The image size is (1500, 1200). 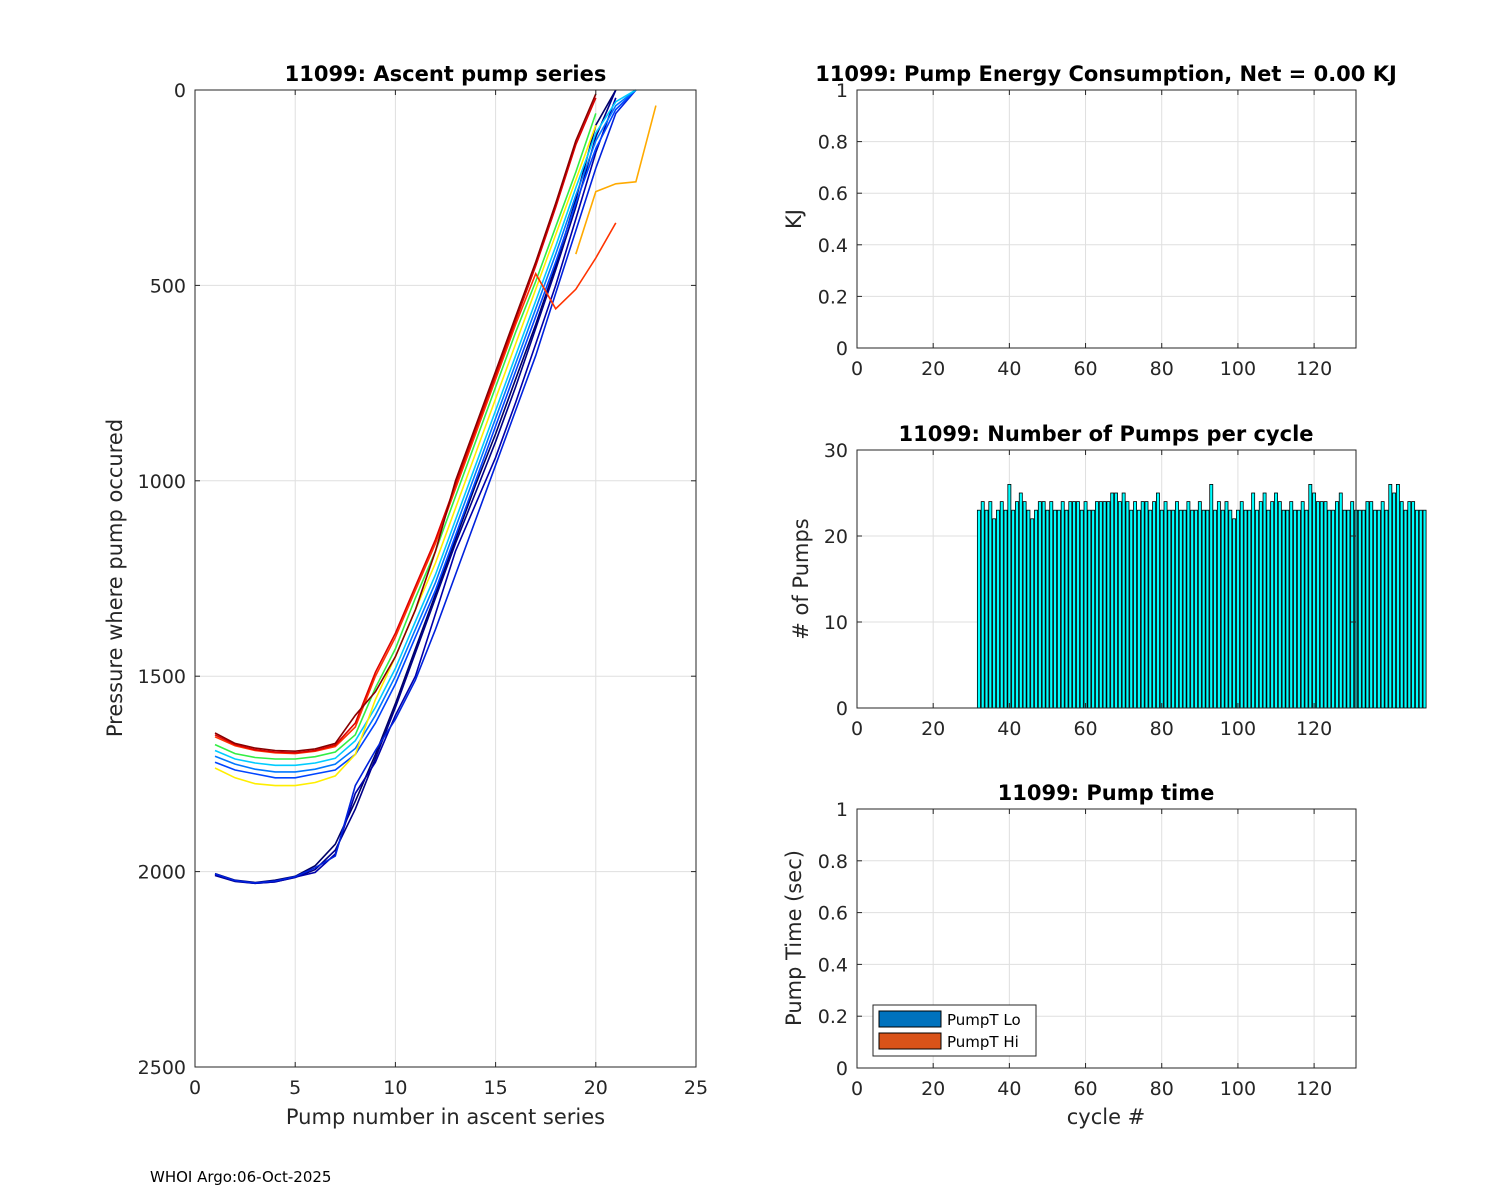 What do you see at coordinates (983, 1042) in the screenshot?
I see `legend-label-hi: PumpT Hi` at bounding box center [983, 1042].